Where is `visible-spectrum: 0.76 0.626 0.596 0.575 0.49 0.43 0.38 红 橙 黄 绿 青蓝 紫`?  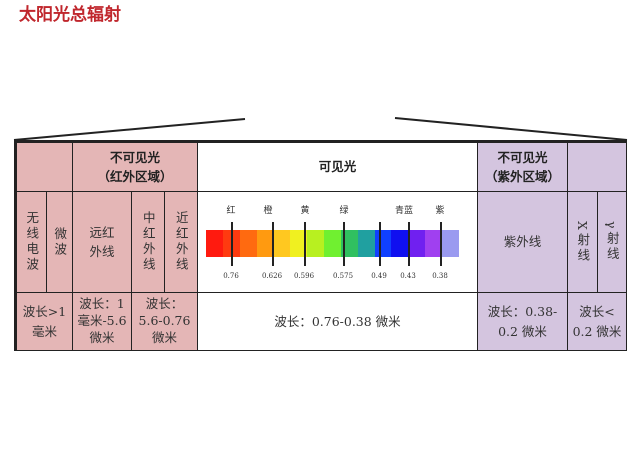 visible-spectrum: 0.76 0.626 0.596 0.575 0.49 0.43 0.38 红 橙 黄 绿 青蓝 紫 is located at coordinates (337, 242).